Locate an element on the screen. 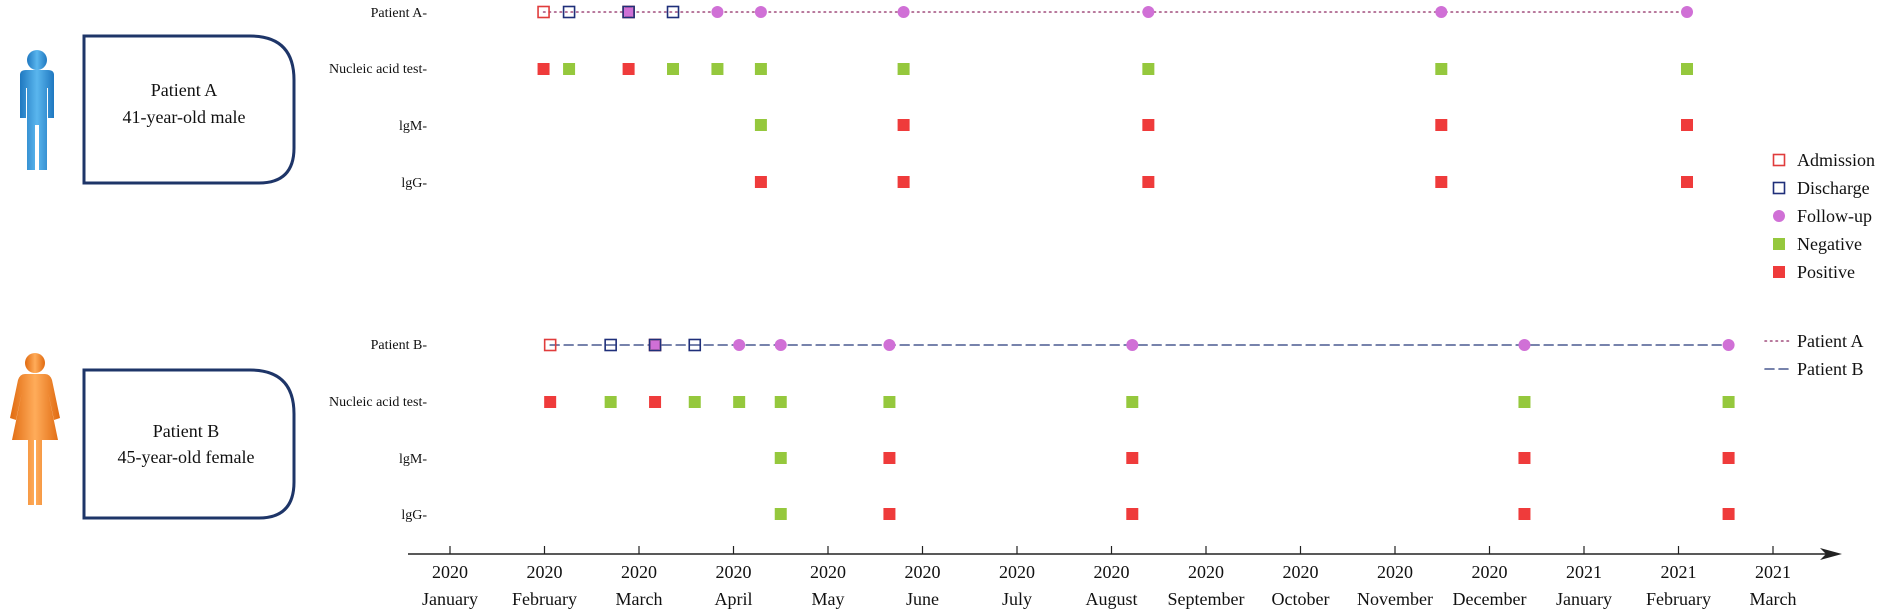 This screenshot has width=1890, height=613. x-tick-month: May is located at coordinates (828, 599).